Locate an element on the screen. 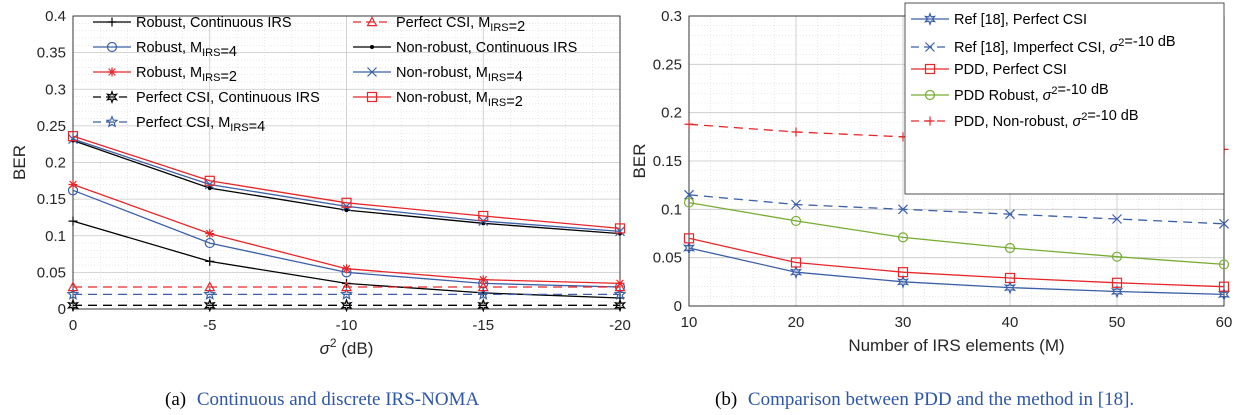 Image resolution: width=1237 pixels, height=415 pixels. y-tick-label: 0.25 is located at coordinates (51, 126).